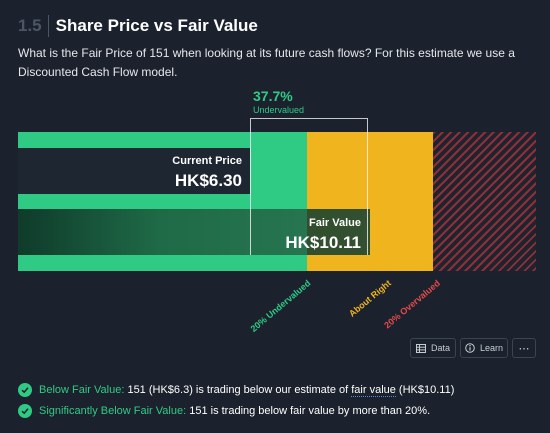 This screenshot has height=433, width=550. What do you see at coordinates (373, 390) in the screenshot?
I see `fair-value-link: fair value` at bounding box center [373, 390].